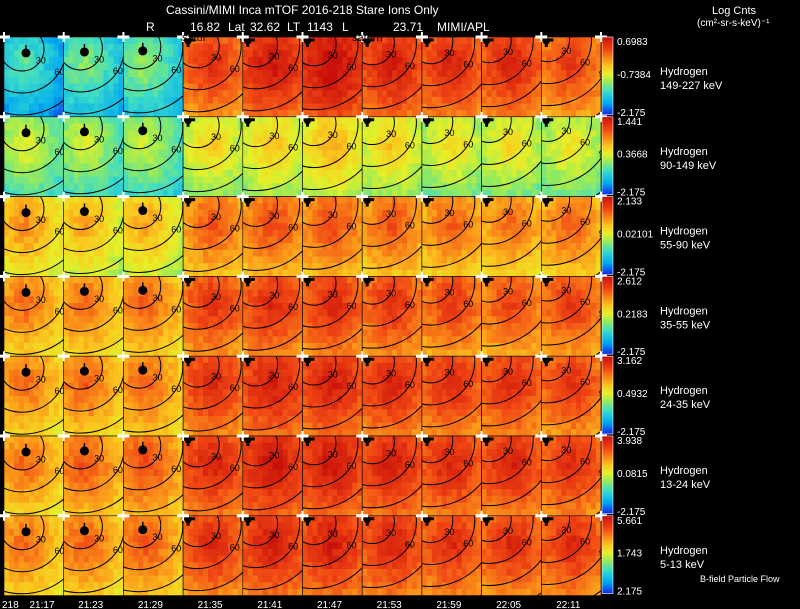 This screenshot has width=800, height=609. What do you see at coordinates (691, 86) in the screenshot?
I see `energy-label: 149-227 keV` at bounding box center [691, 86].